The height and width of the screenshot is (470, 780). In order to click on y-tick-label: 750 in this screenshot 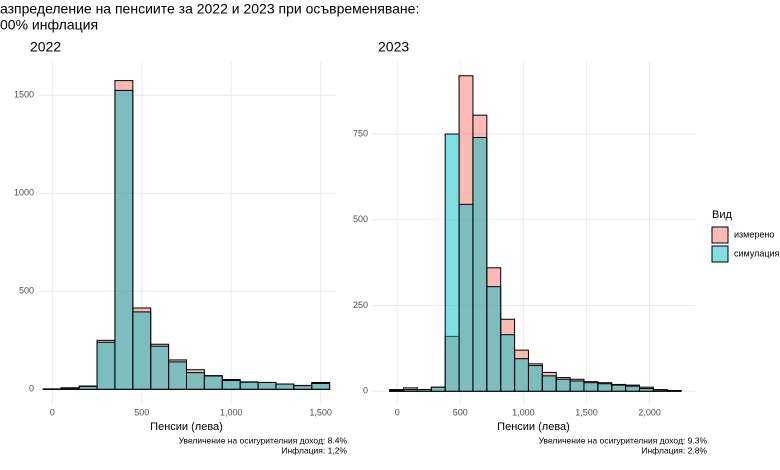, I will do `click(360, 133)`.